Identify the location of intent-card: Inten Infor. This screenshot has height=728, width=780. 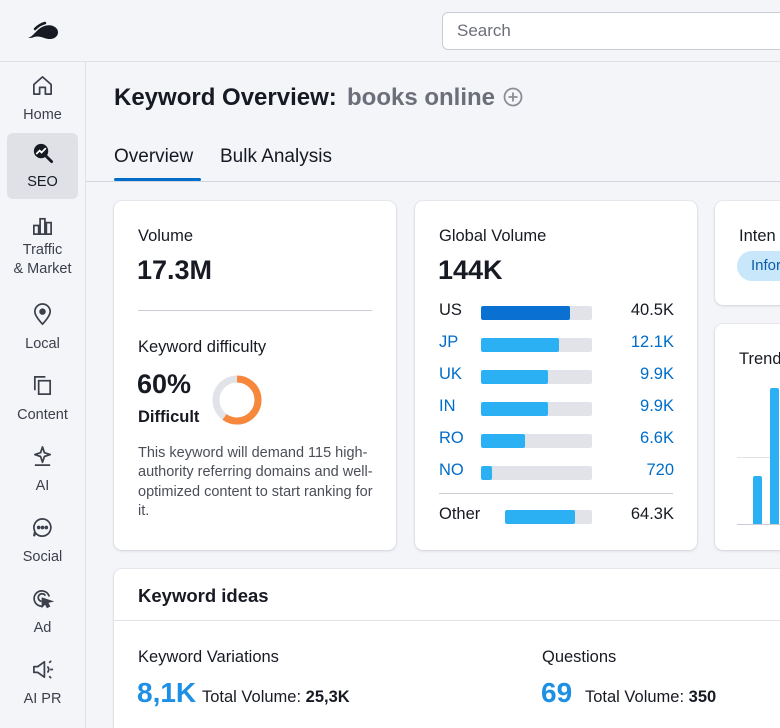
(747, 253).